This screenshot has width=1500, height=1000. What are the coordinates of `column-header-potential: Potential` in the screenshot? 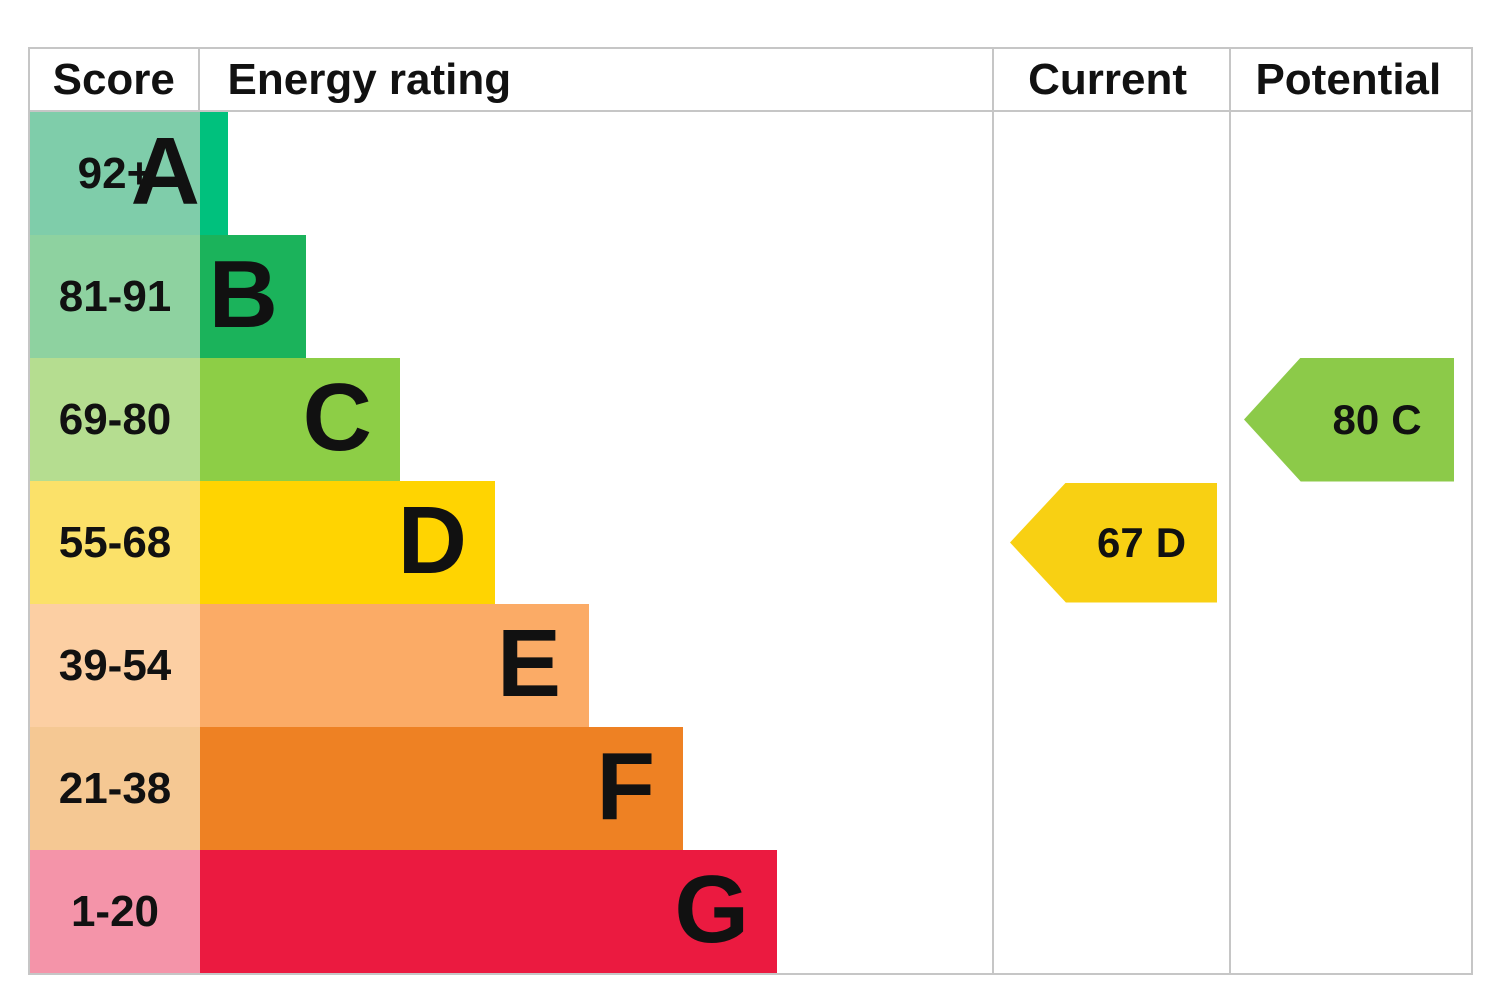 It's located at (1348, 79).